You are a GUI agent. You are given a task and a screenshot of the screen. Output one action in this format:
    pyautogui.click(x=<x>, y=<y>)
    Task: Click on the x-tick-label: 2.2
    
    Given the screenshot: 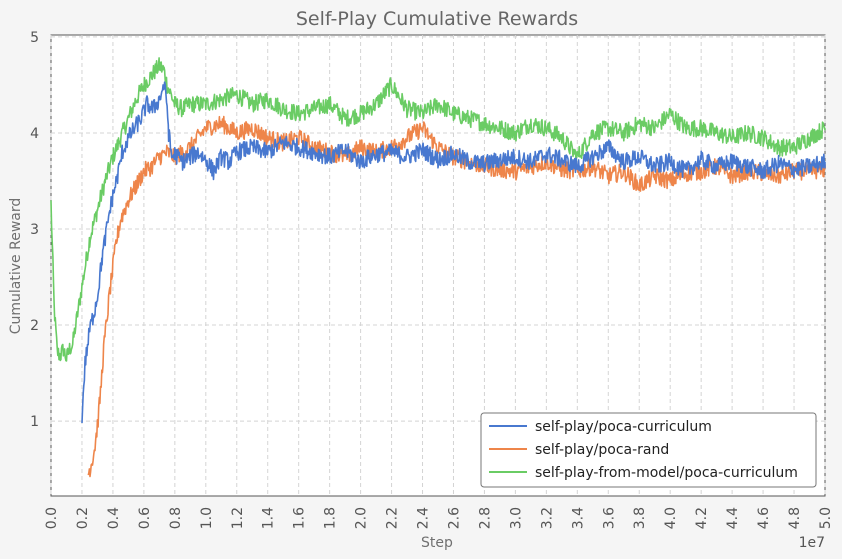 What is the action you would take?
    pyautogui.click(x=393, y=518)
    